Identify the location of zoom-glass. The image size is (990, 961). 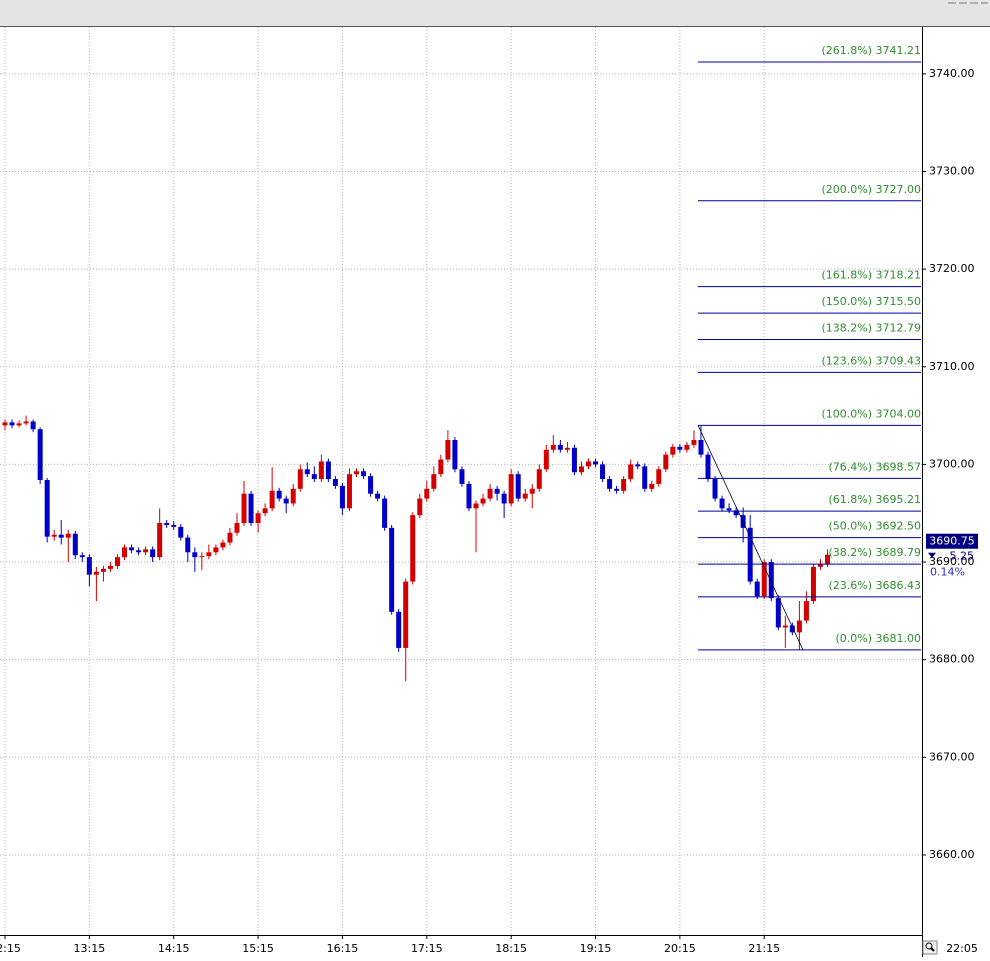
(929, 946).